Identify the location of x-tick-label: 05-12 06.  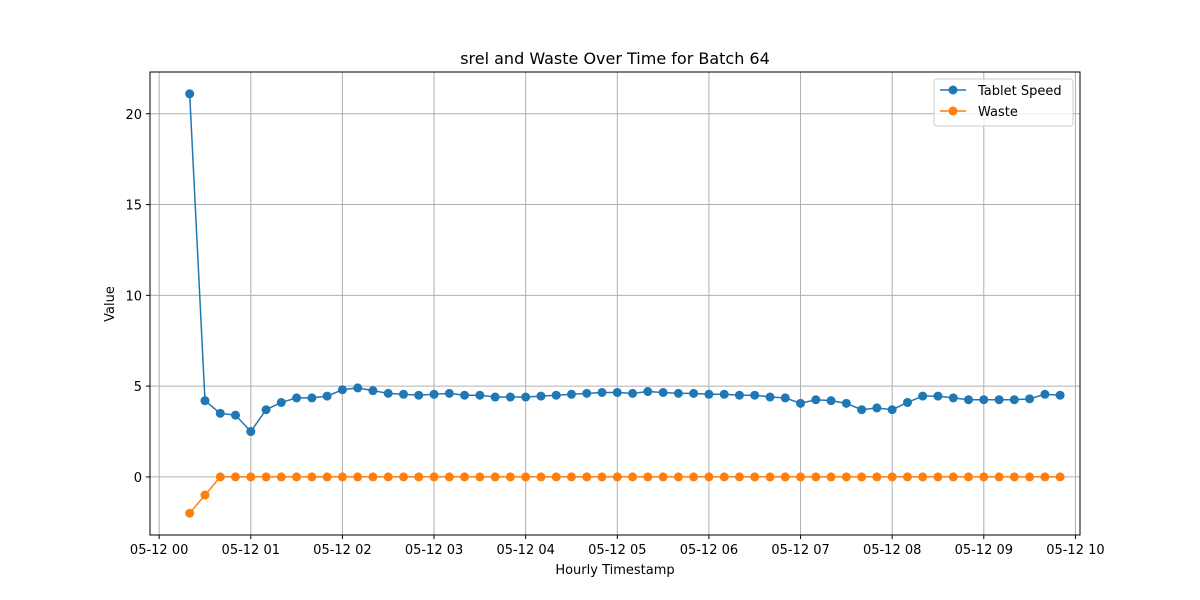
(709, 550).